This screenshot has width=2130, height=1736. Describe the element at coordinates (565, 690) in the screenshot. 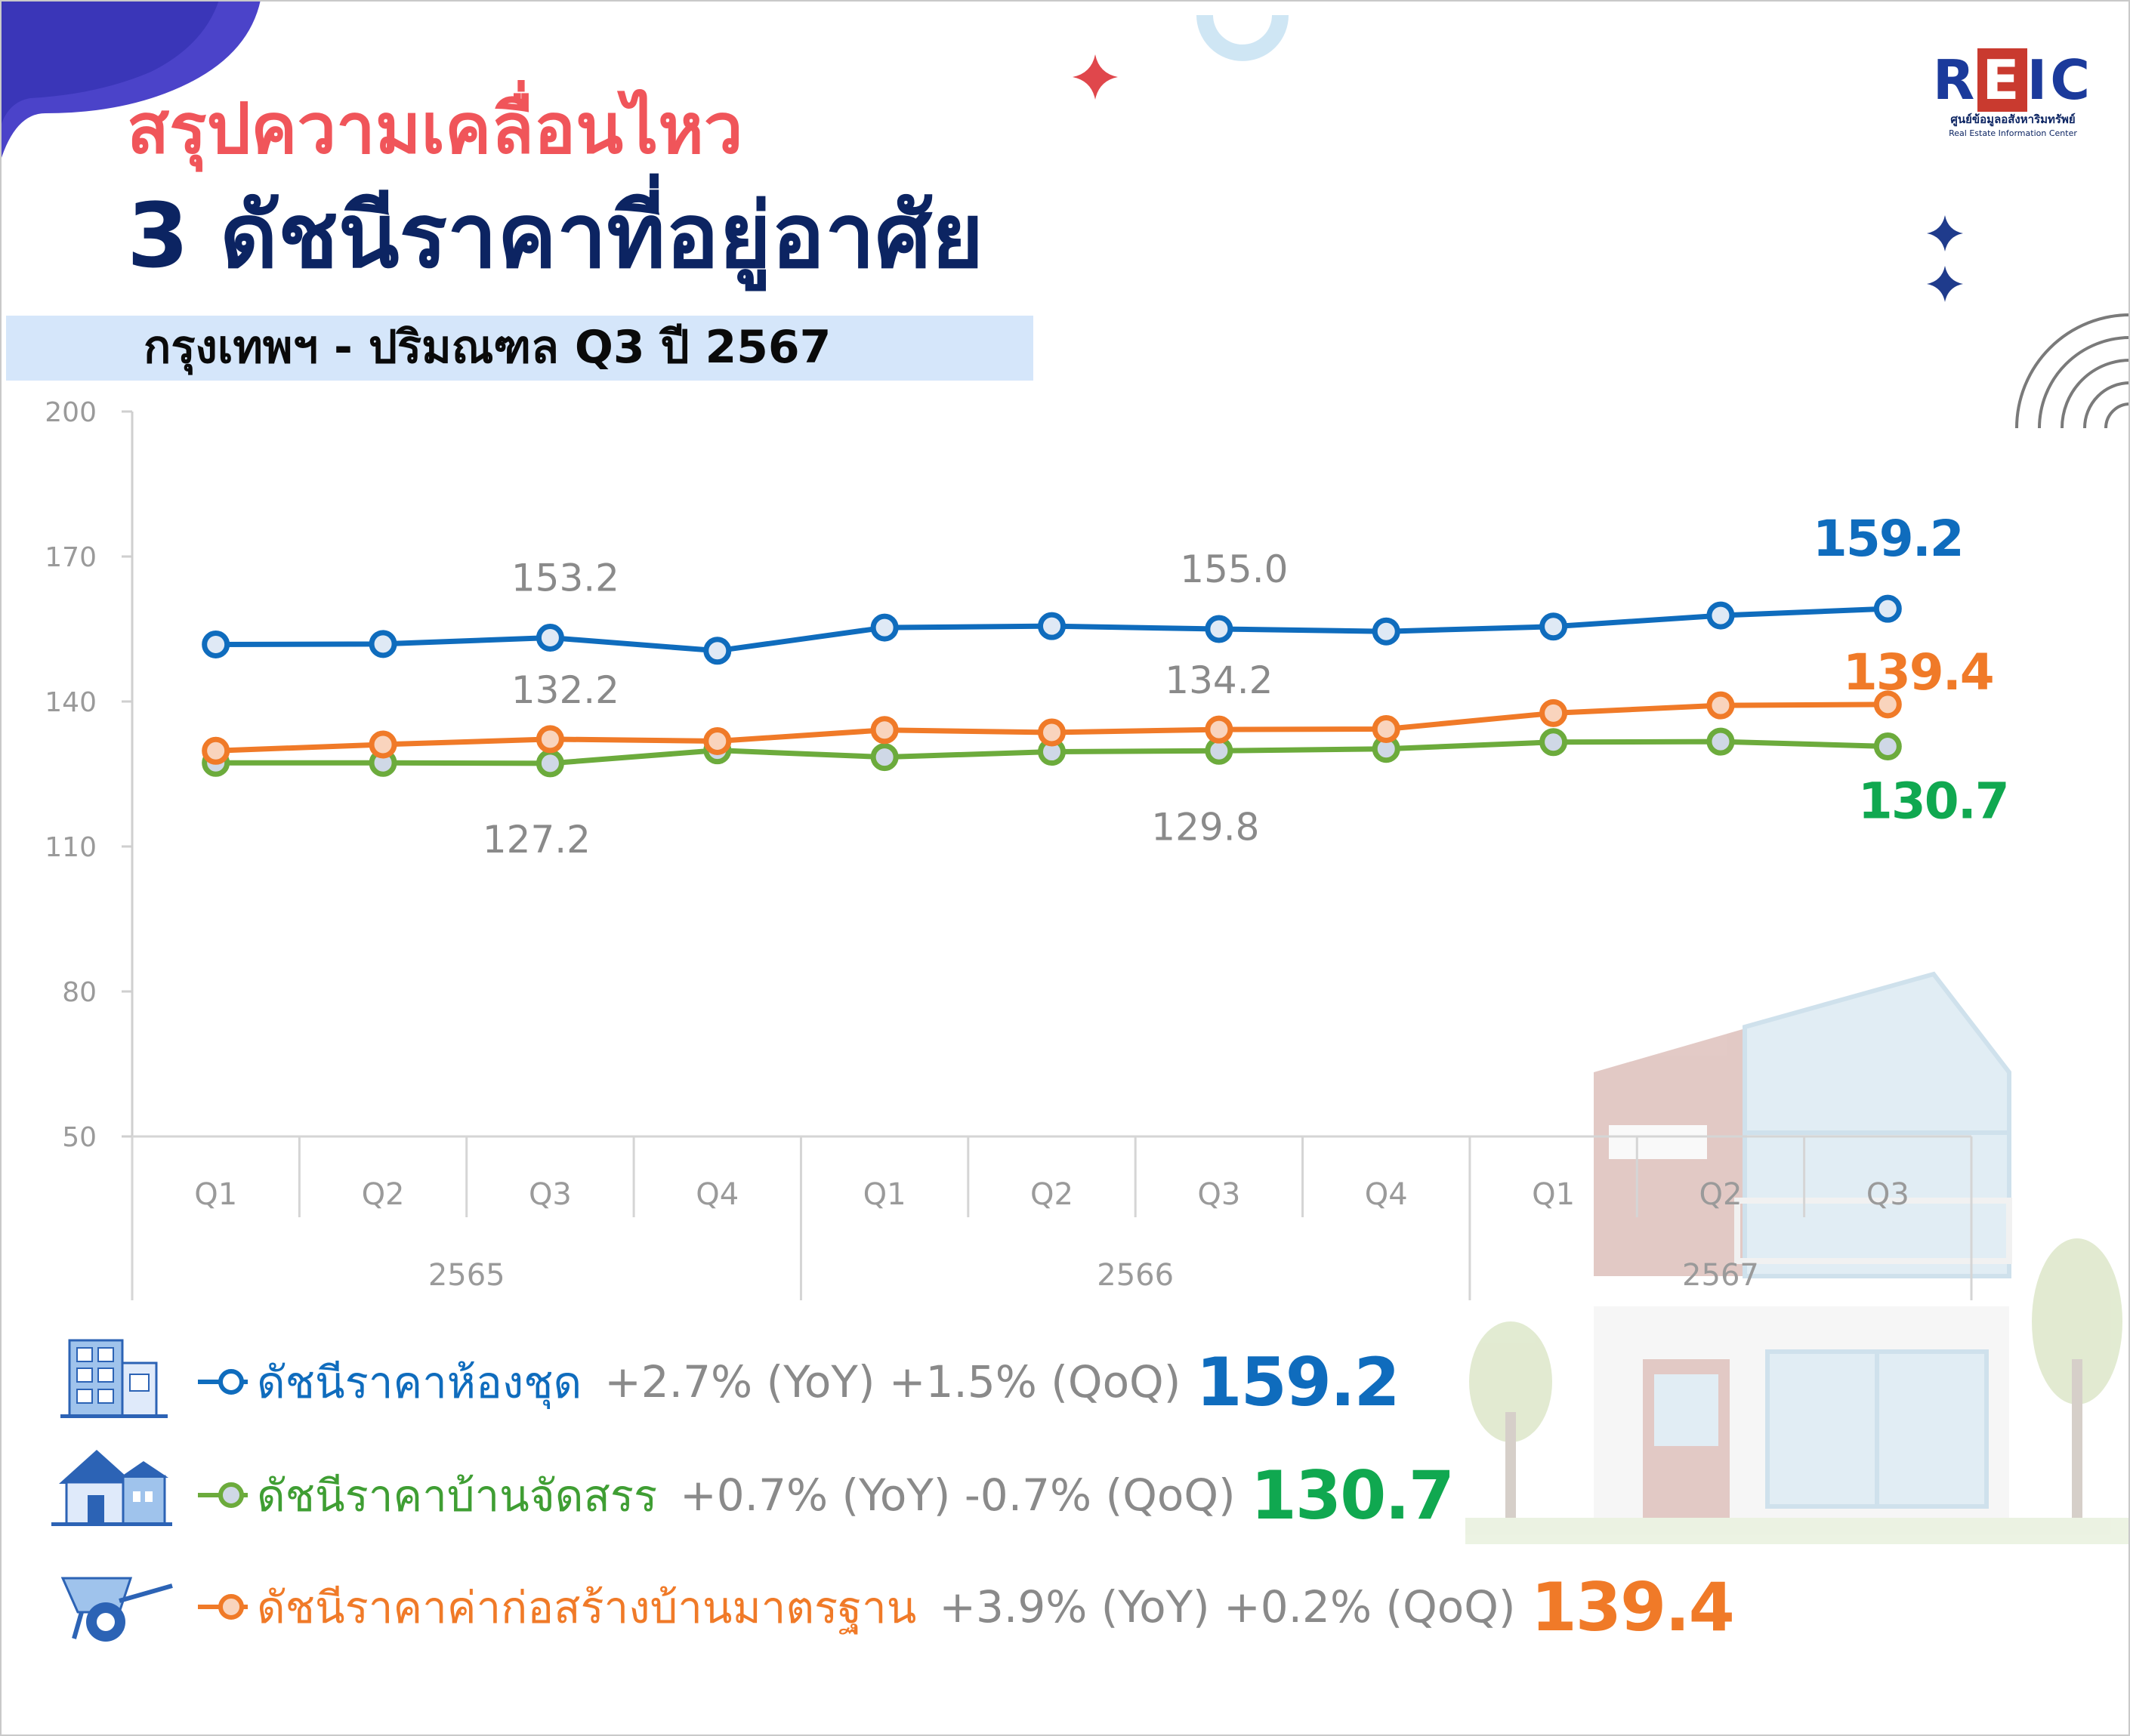

I see `data-label: 132.2` at that location.